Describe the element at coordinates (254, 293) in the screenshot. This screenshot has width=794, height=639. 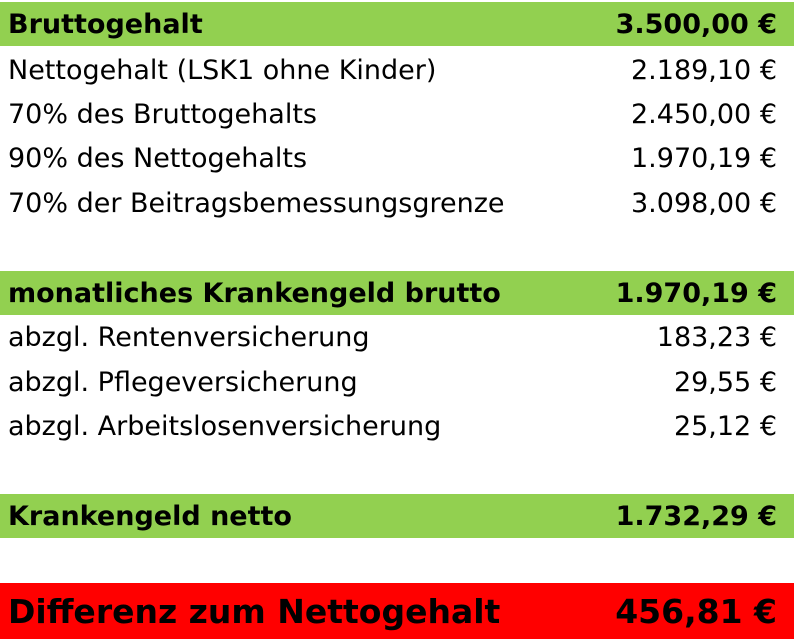
I see `row-label: monatliches Krankengeld brutto` at that location.